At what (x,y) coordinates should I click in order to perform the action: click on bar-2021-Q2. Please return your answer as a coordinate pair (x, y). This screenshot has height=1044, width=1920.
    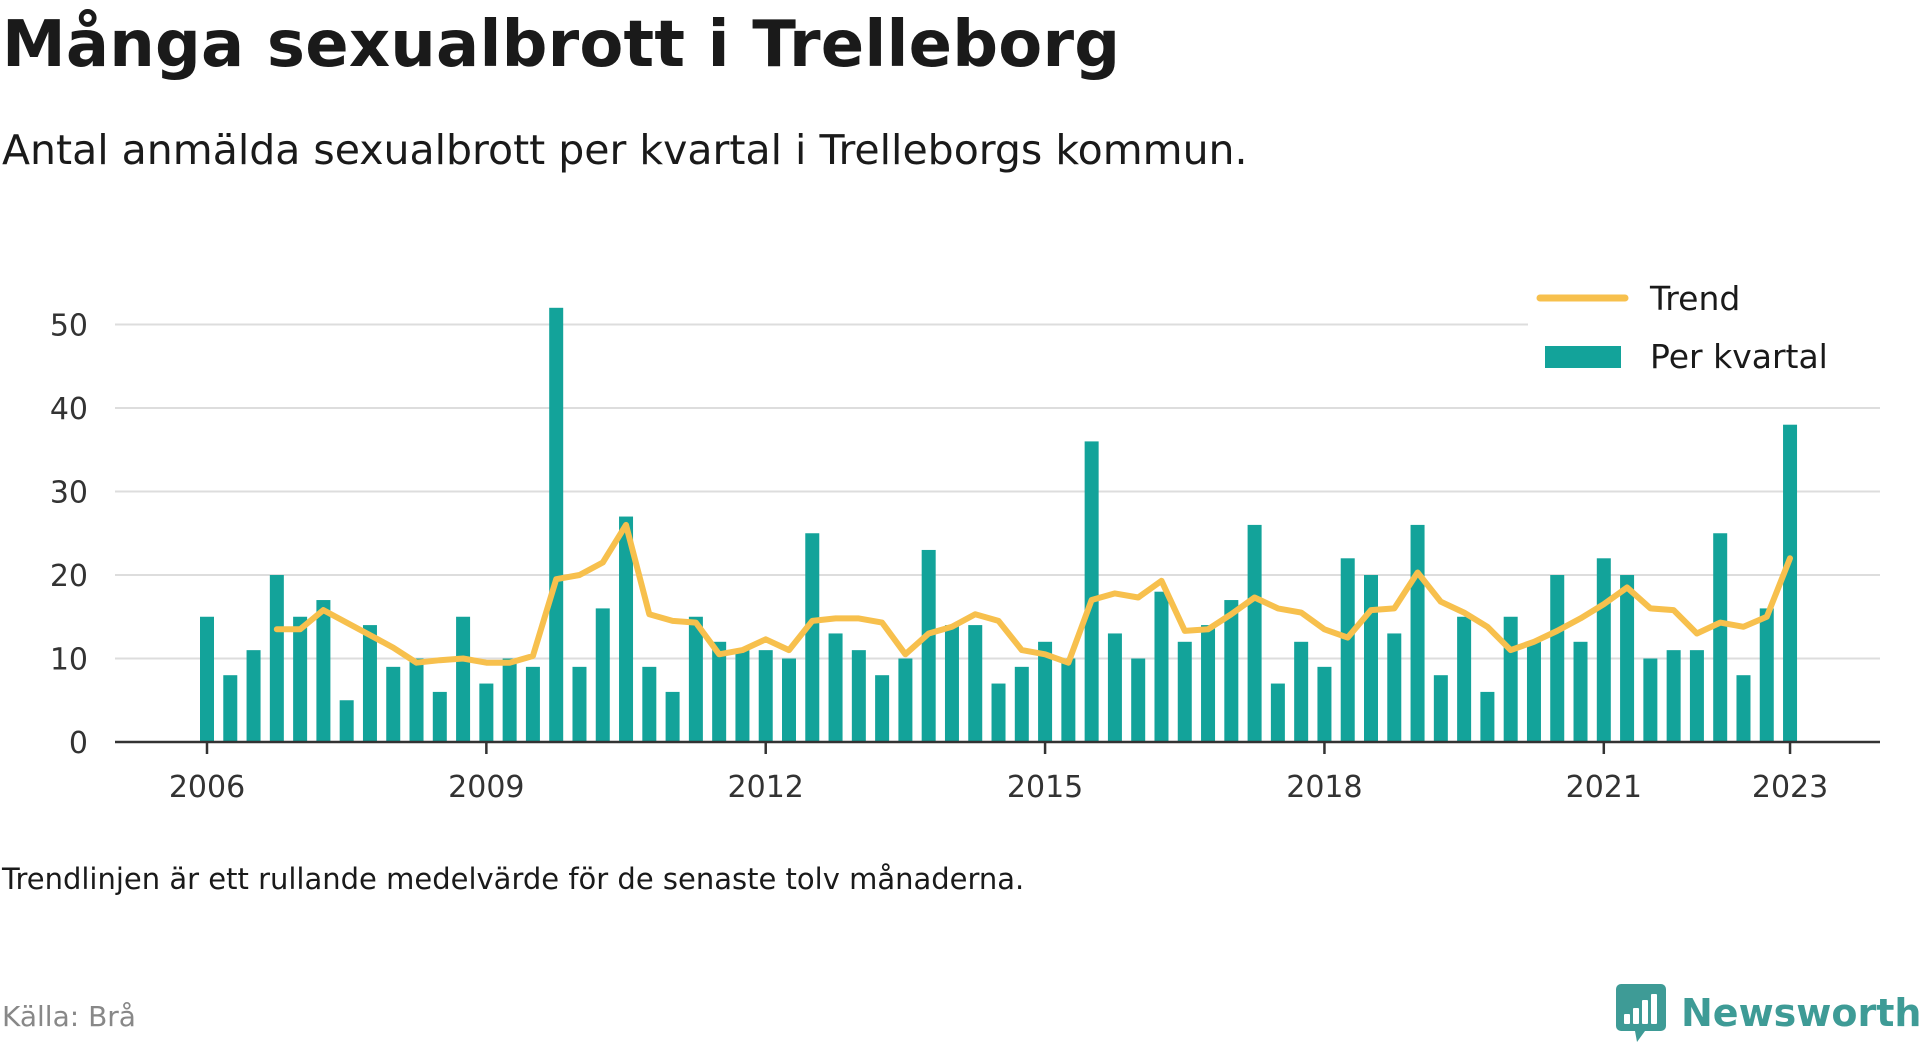
    Looking at the image, I should click on (1627, 658).